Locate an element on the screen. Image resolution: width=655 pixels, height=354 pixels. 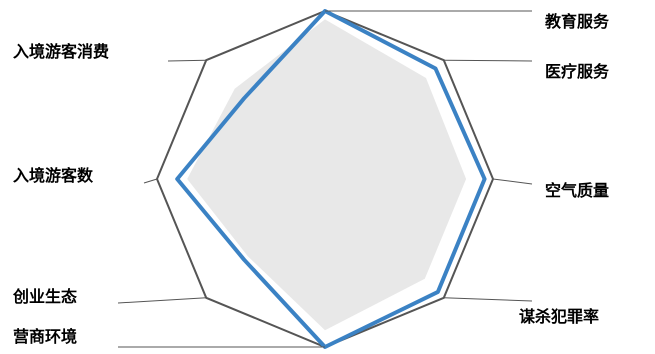
axis-label: 创业生态 is located at coordinates (44, 296).